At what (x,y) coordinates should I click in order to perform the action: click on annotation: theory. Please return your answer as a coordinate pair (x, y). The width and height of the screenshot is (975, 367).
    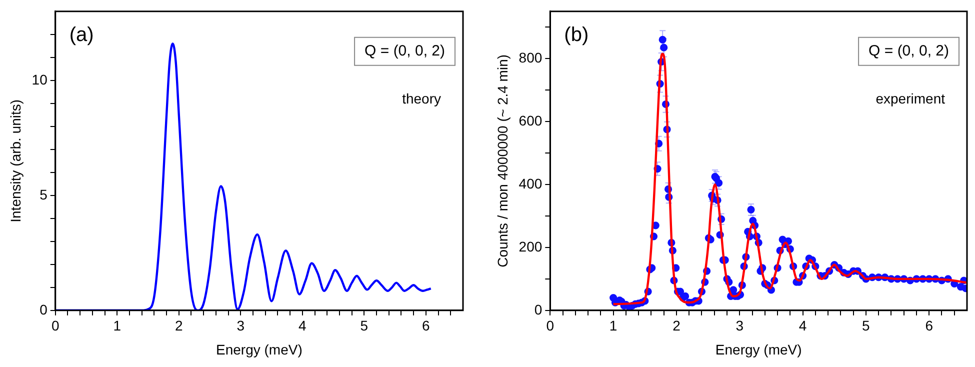
    Looking at the image, I should click on (421, 98).